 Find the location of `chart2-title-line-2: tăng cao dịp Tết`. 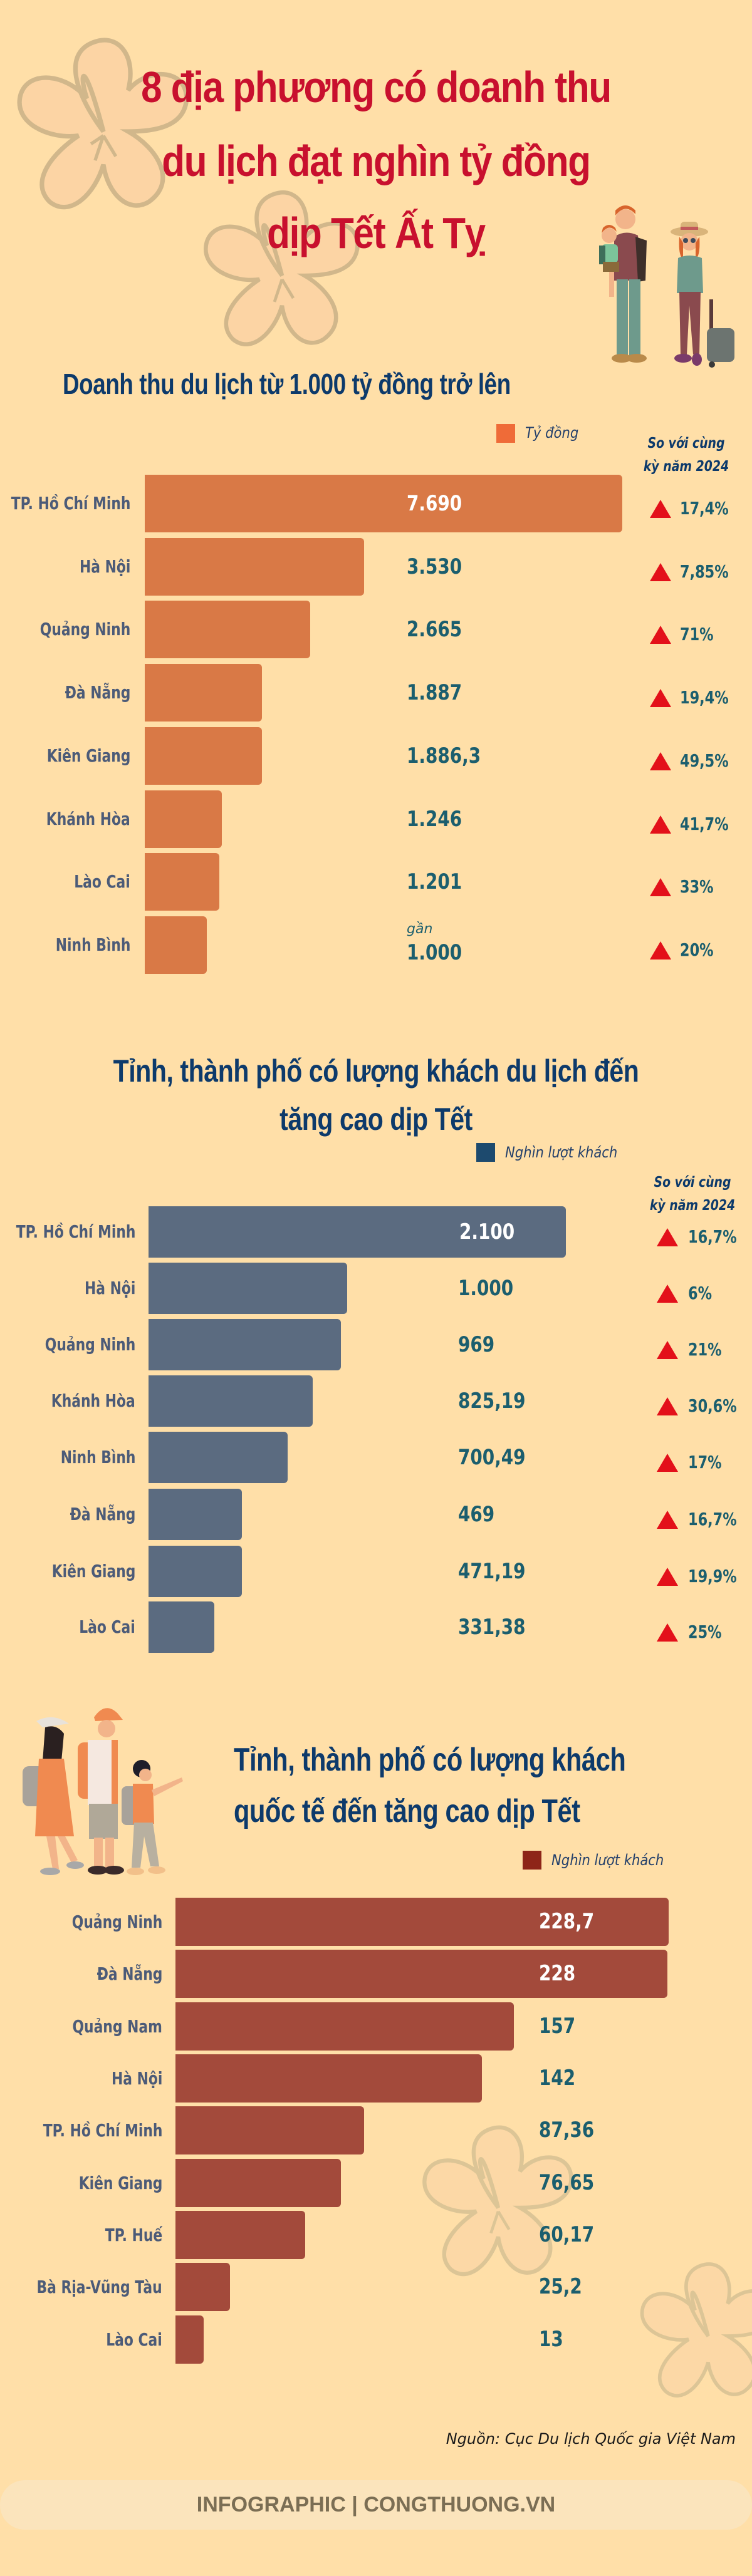

chart2-title-line-2: tăng cao dịp Tết is located at coordinates (376, 1119).